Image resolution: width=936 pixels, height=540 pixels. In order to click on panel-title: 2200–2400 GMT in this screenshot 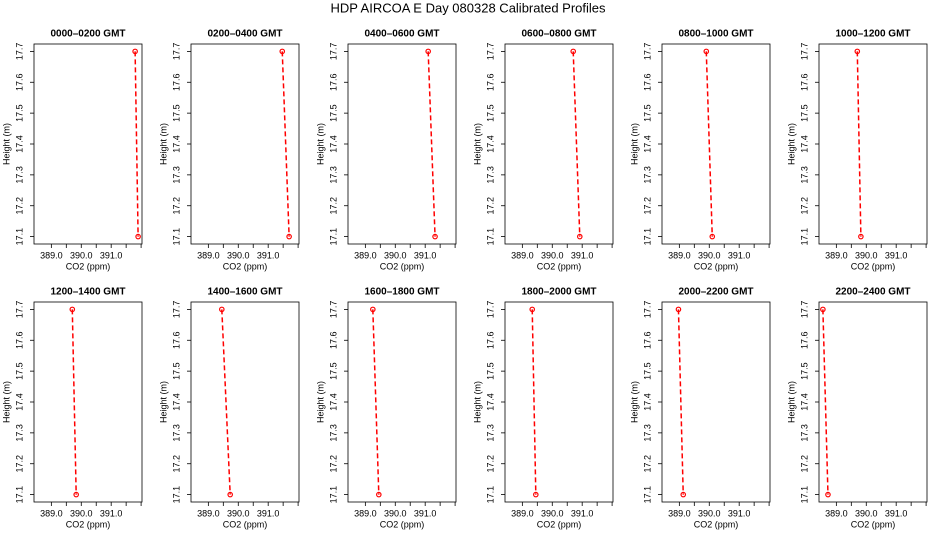, I will do `click(872, 292)`.